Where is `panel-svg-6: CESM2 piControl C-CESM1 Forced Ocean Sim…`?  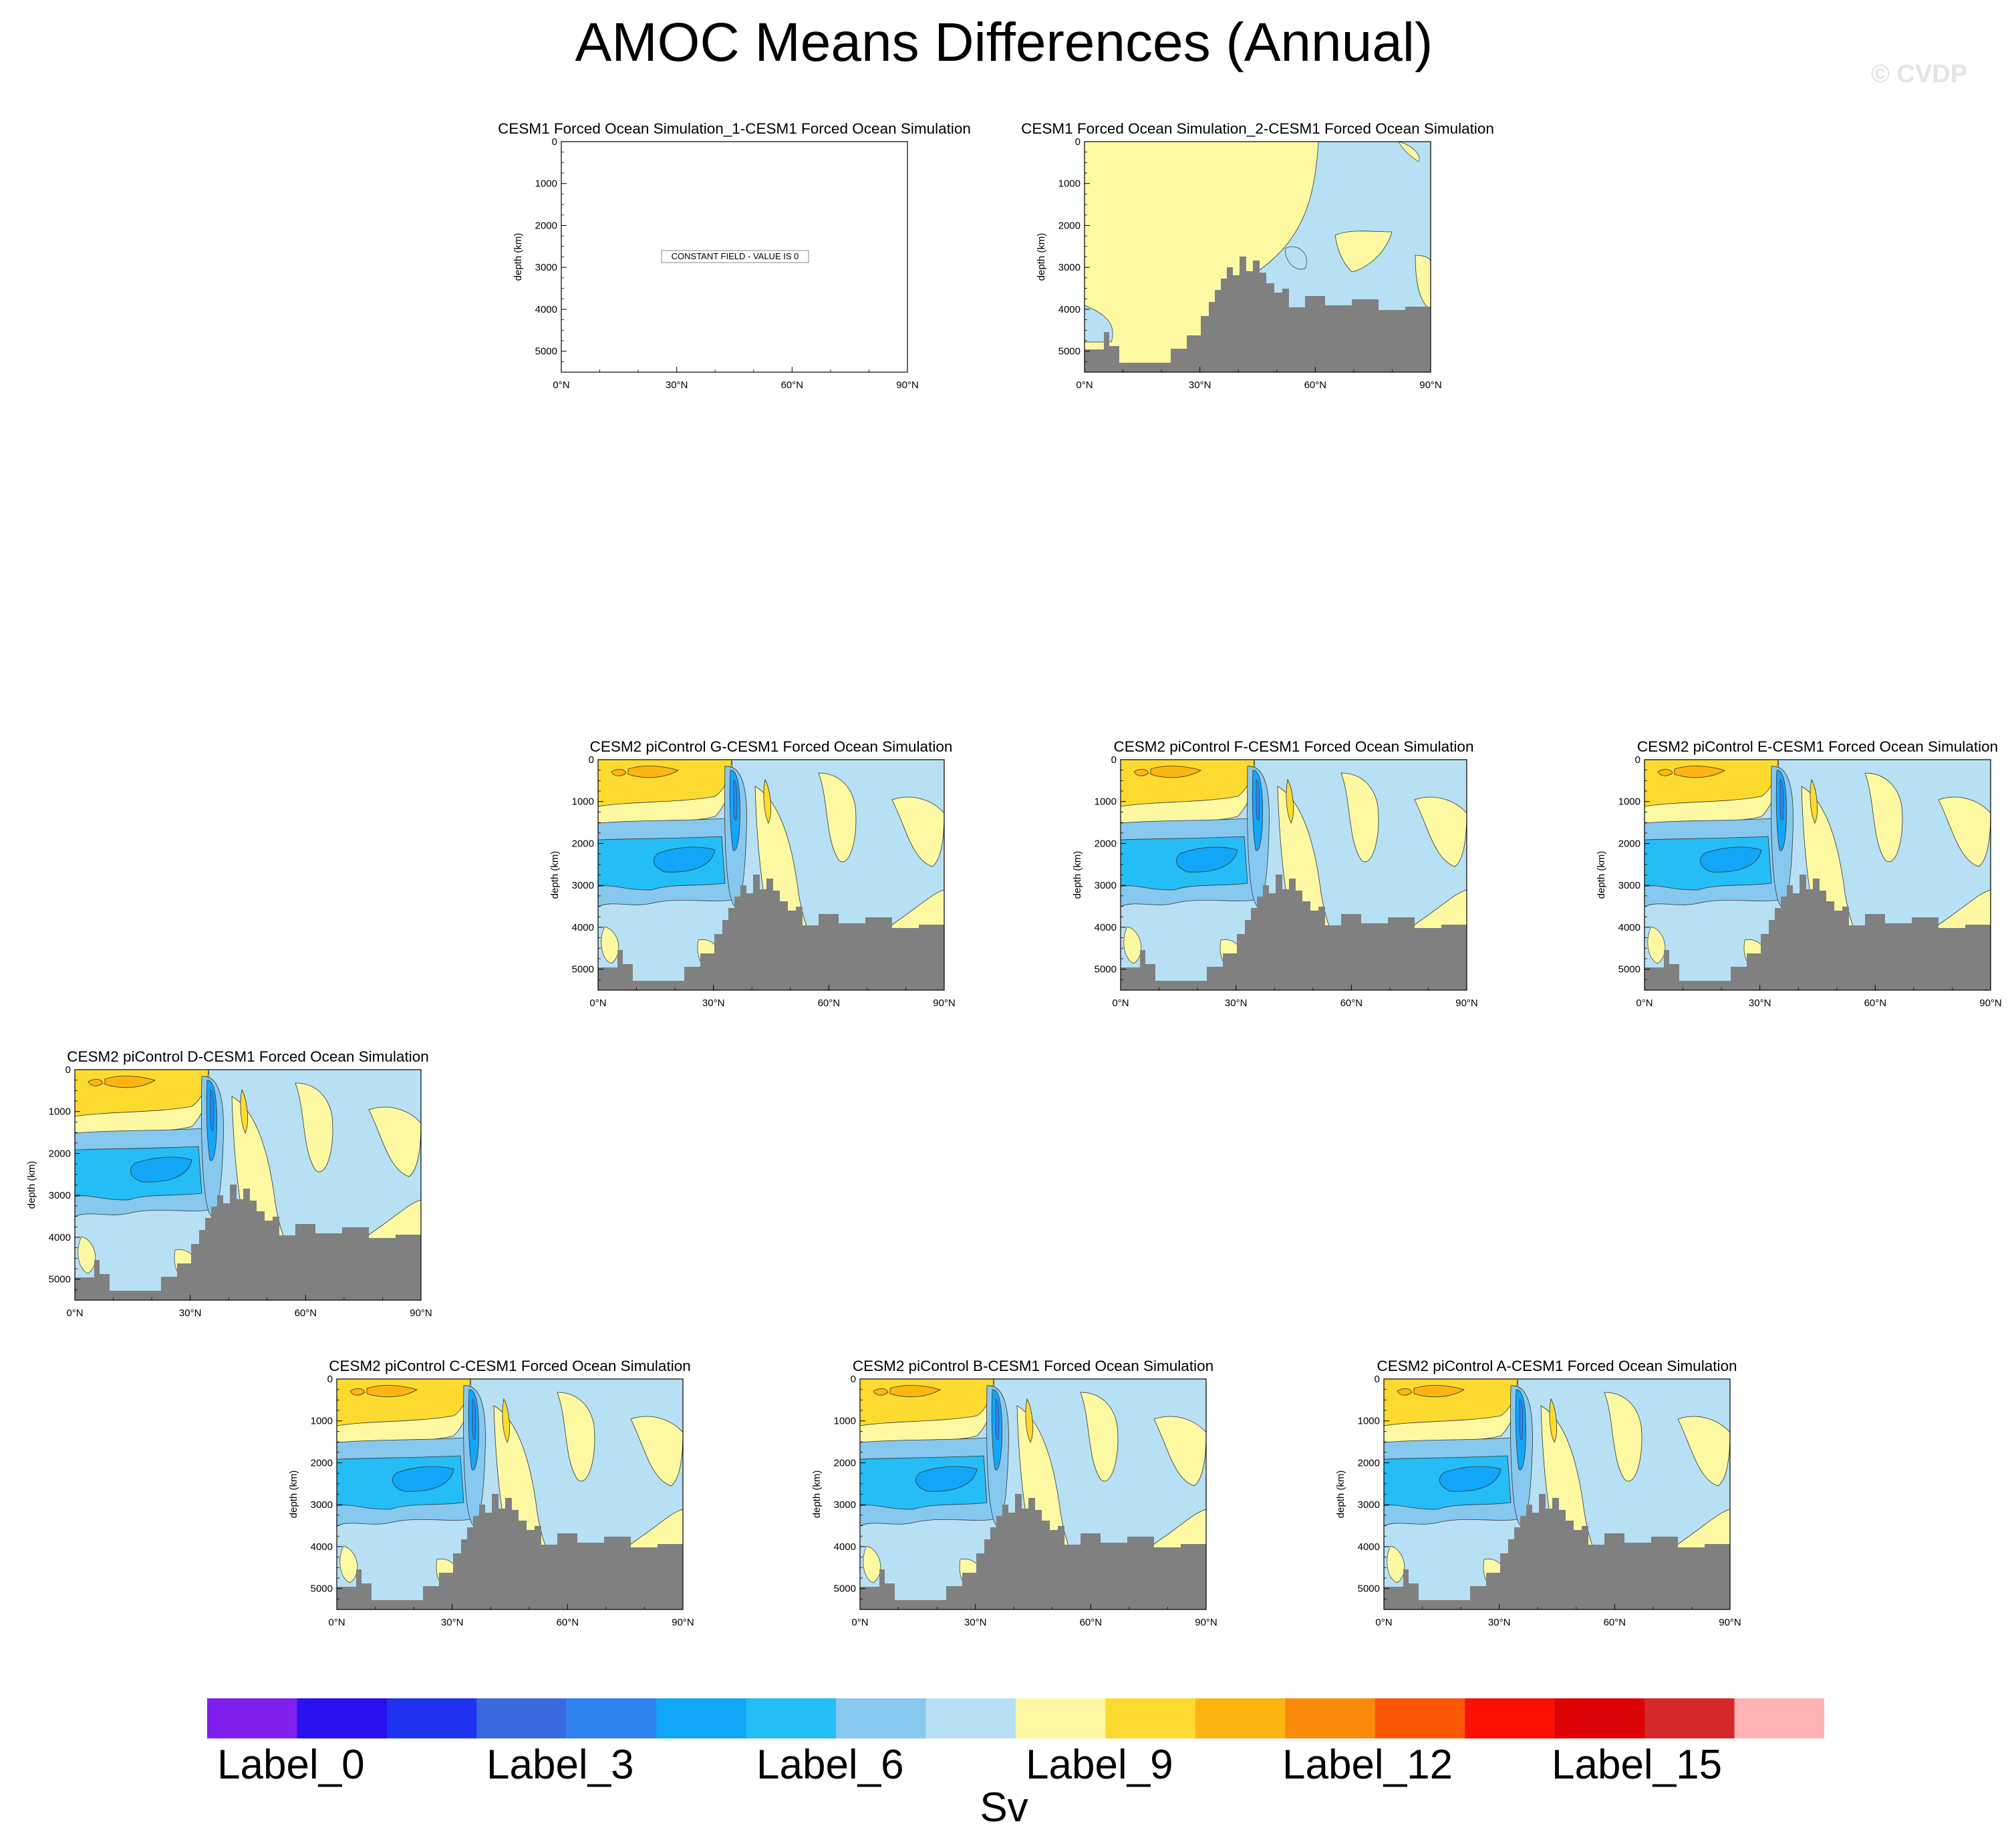 panel-svg-6: CESM2 piControl C-CESM1 Forced Ocean Sim… is located at coordinates (491, 1493).